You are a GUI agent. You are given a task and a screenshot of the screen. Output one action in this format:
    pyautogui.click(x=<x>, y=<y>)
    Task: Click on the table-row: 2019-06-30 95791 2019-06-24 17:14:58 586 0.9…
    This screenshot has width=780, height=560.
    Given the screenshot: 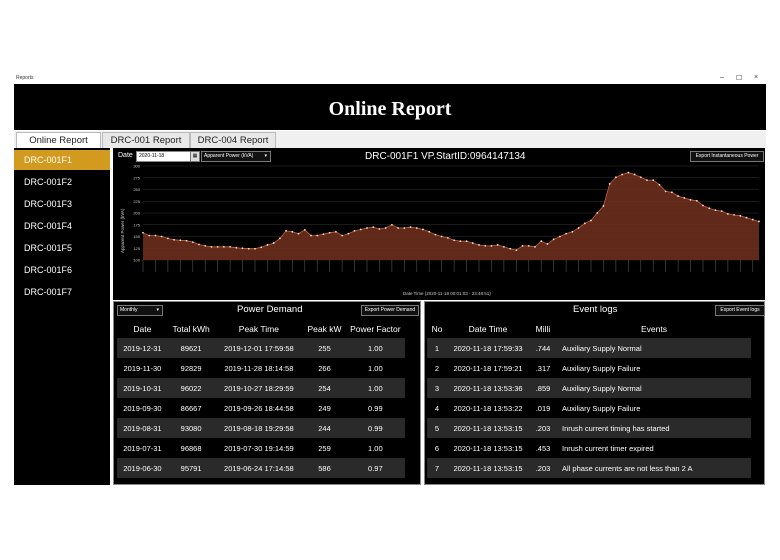 What is the action you would take?
    pyautogui.click(x=261, y=468)
    